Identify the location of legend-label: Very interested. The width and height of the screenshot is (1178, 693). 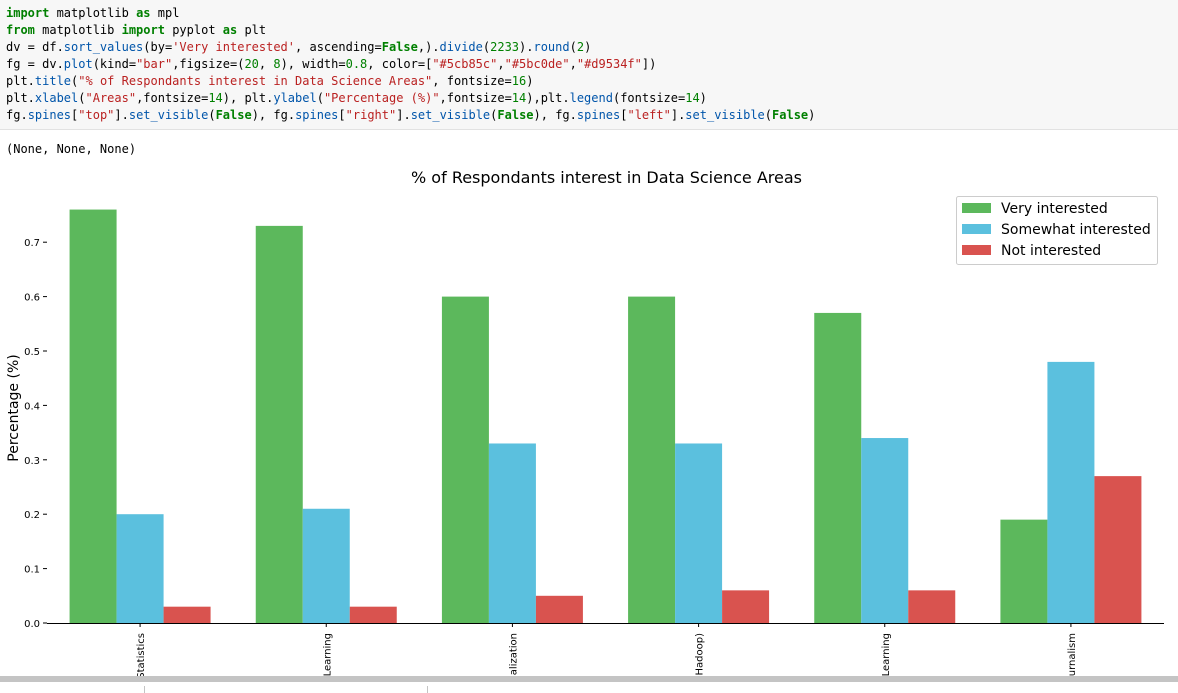
(1054, 209).